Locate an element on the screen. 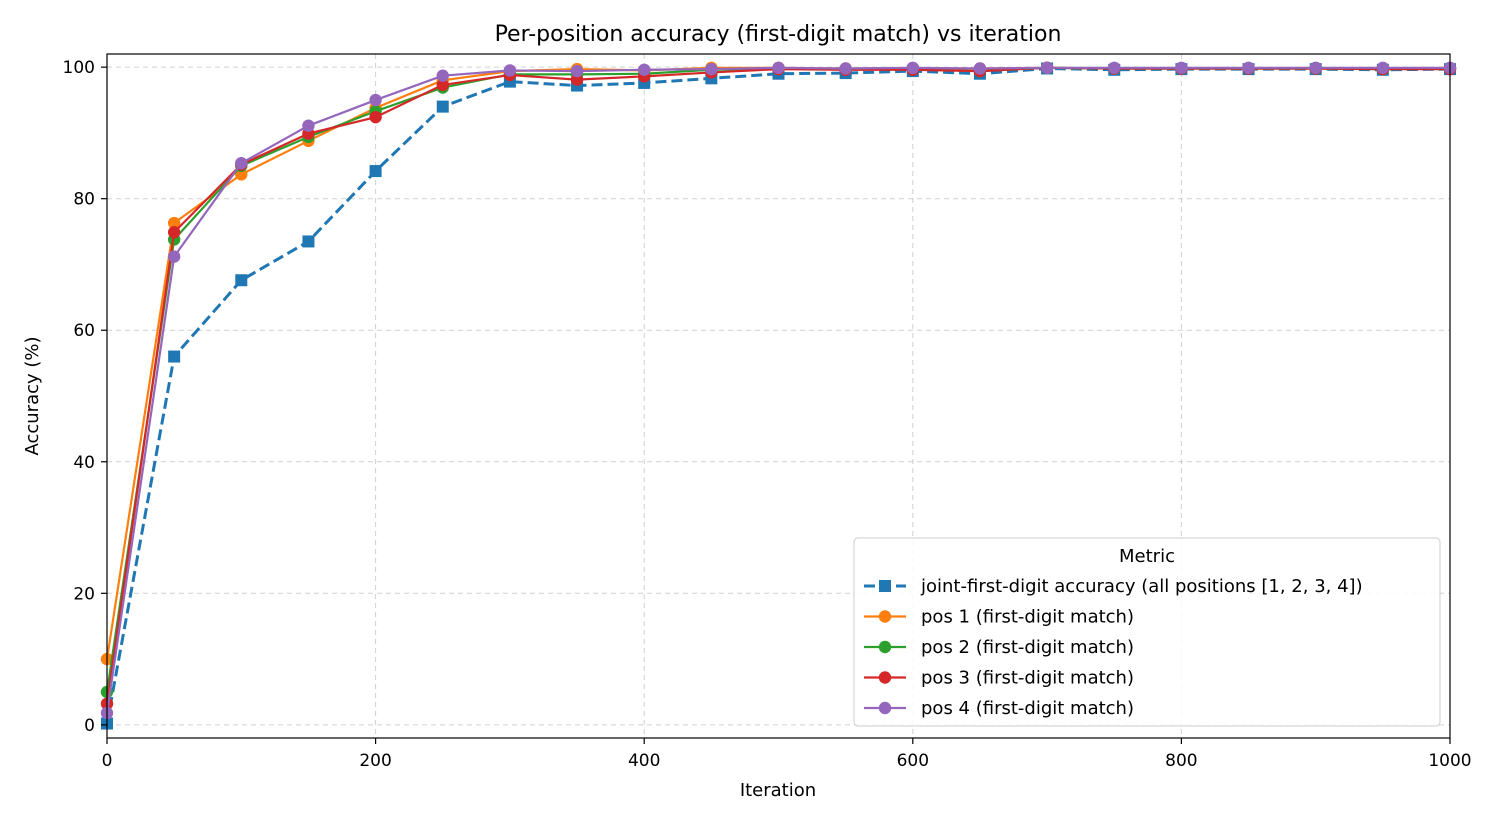 Image resolution: width=1500 pixels, height=825 pixels. legend-label: pos 3 (first-digit match) is located at coordinates (1027, 678).